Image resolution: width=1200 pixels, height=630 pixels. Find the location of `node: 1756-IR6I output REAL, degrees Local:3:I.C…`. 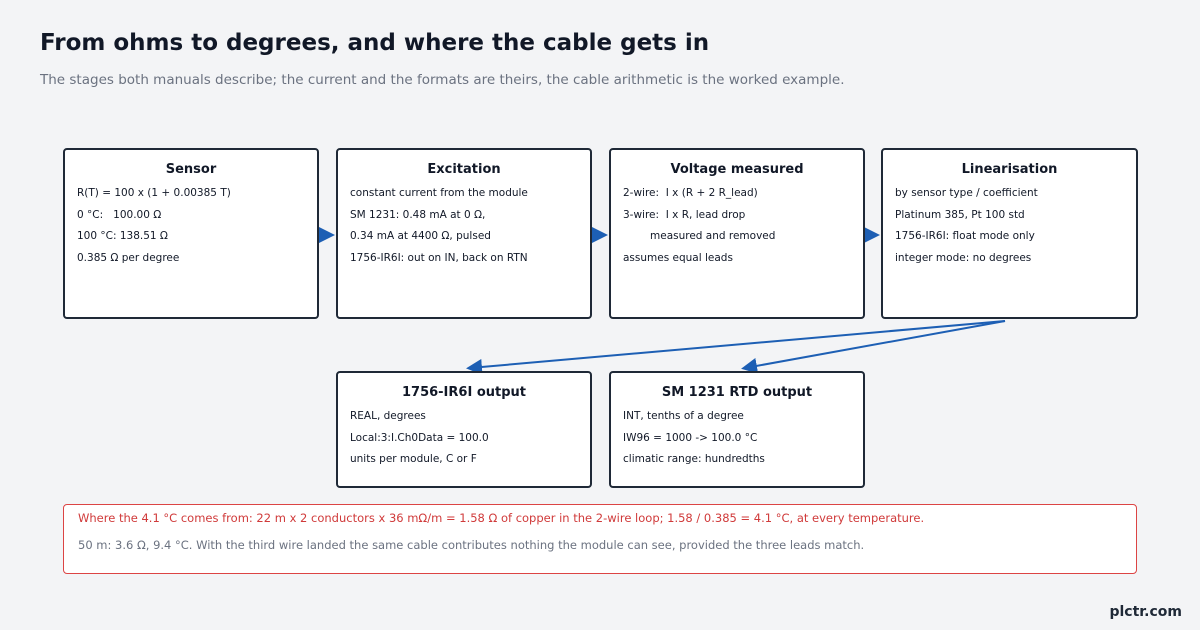

node: 1756-IR6I output REAL, degrees Local:3:I.C… is located at coordinates (464, 429).